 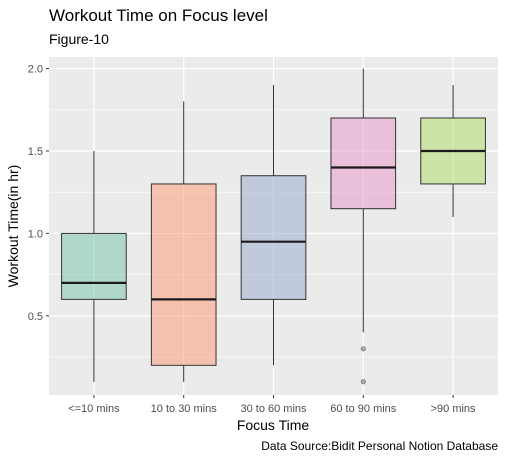 What do you see at coordinates (158, 15) in the screenshot?
I see `chart-title: Workout Time on Focus level` at bounding box center [158, 15].